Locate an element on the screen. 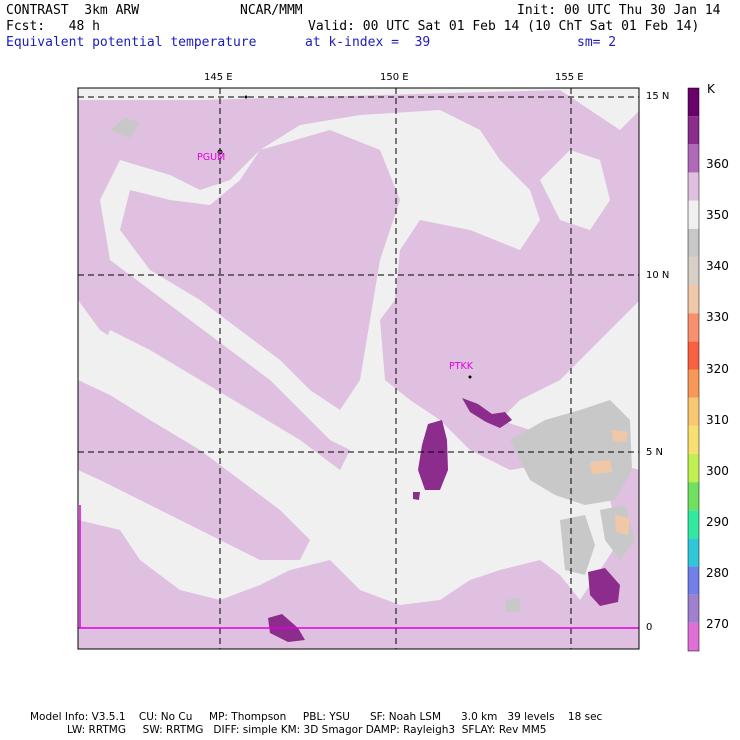 The image size is (740, 740). colorbar is located at coordinates (693, 369).